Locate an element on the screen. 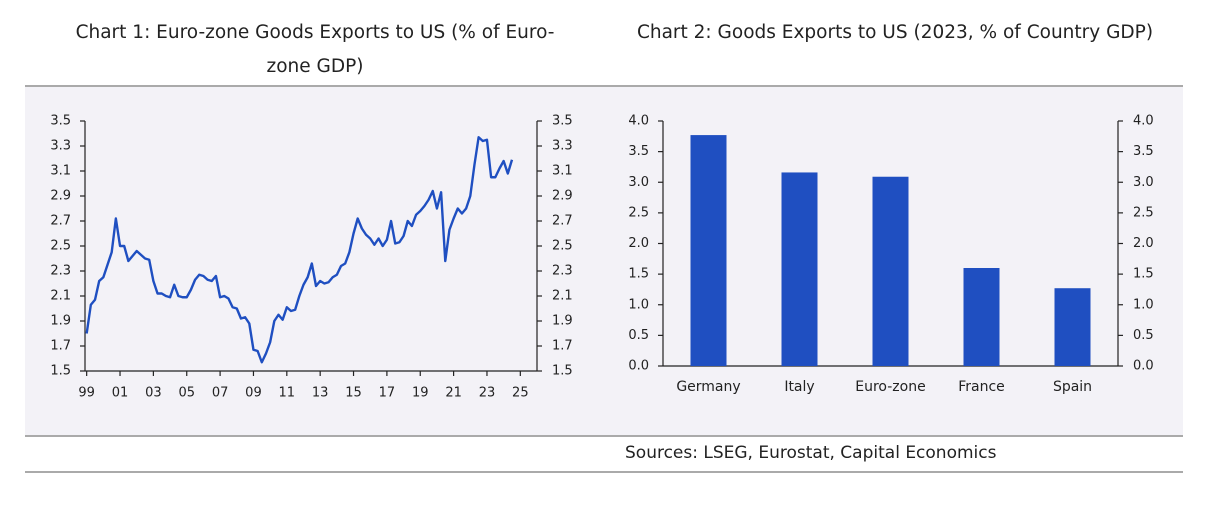 The height and width of the screenshot is (511, 1214). x-tick-label: France is located at coordinates (981, 387).